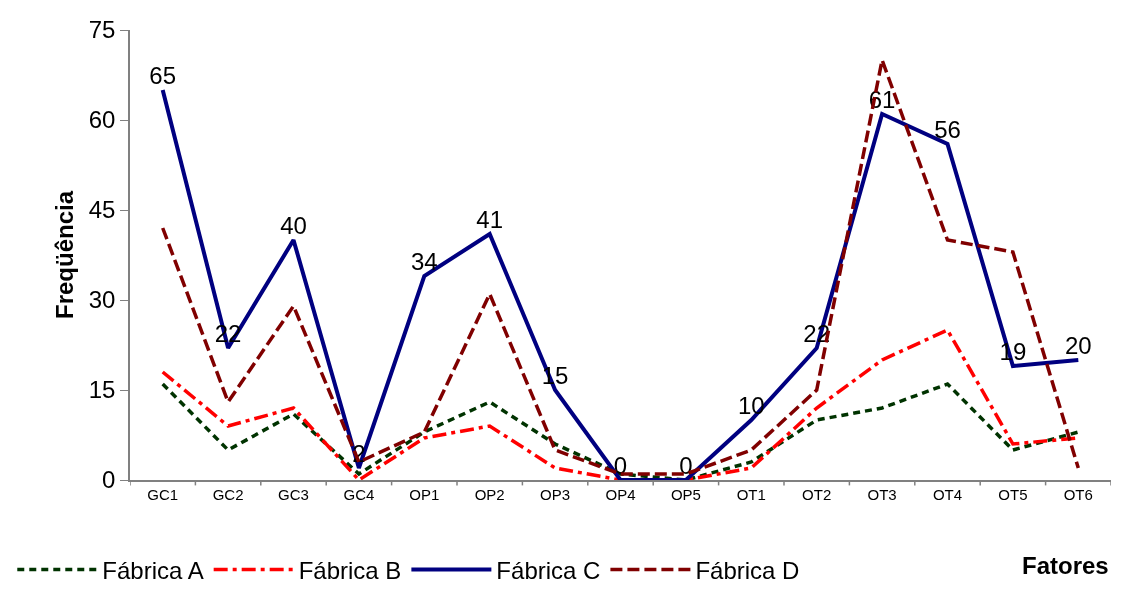 The width and height of the screenshot is (1133, 605). What do you see at coordinates (424, 494) in the screenshot?
I see `x-tick-label: OP1` at bounding box center [424, 494].